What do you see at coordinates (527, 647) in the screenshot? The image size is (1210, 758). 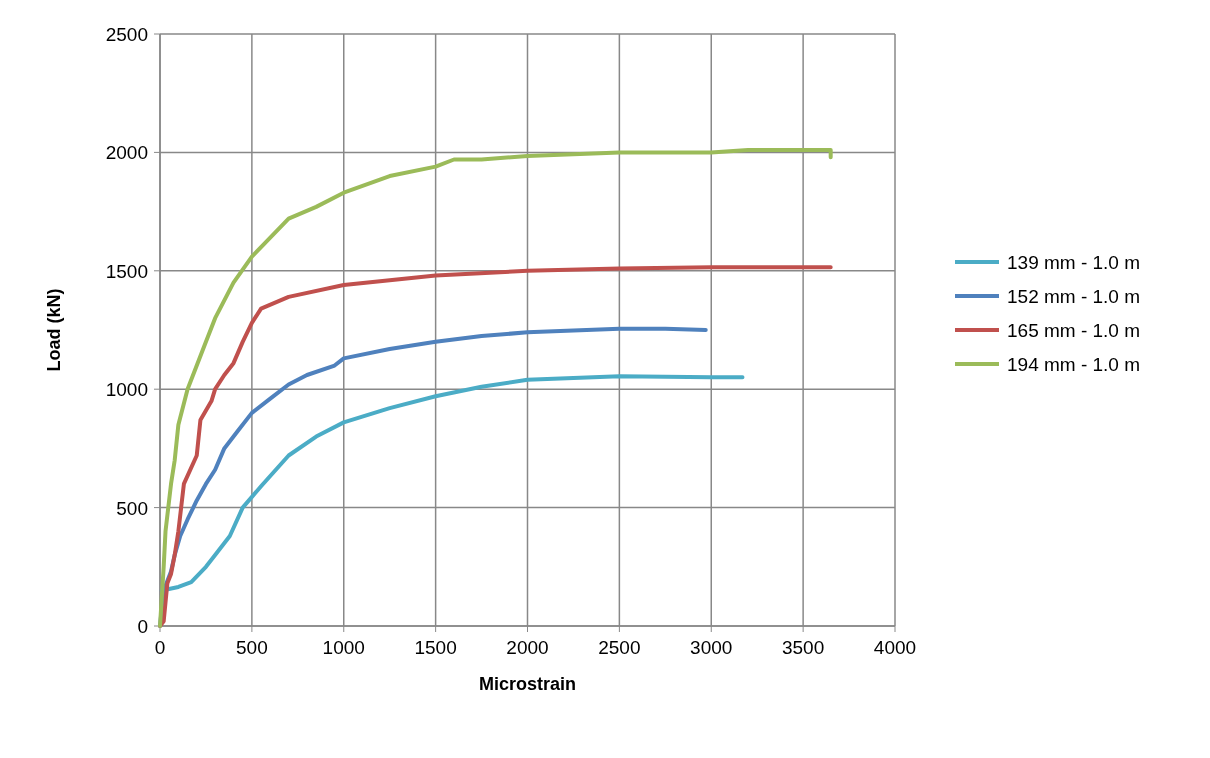 I see `x-tick-label: 2000` at bounding box center [527, 647].